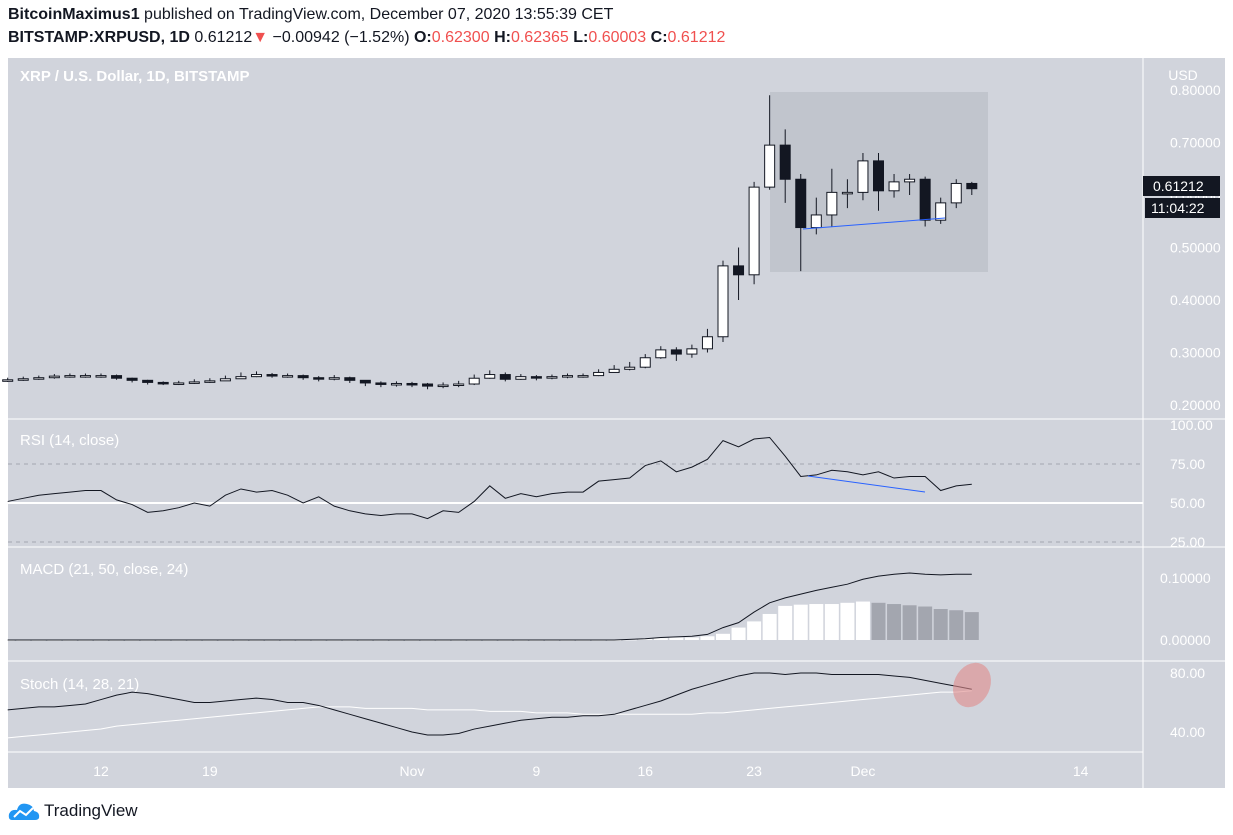 The height and width of the screenshot is (835, 1233). What do you see at coordinates (1195, 143) in the screenshot?
I see `price-tick-label: 0.70000` at bounding box center [1195, 143].